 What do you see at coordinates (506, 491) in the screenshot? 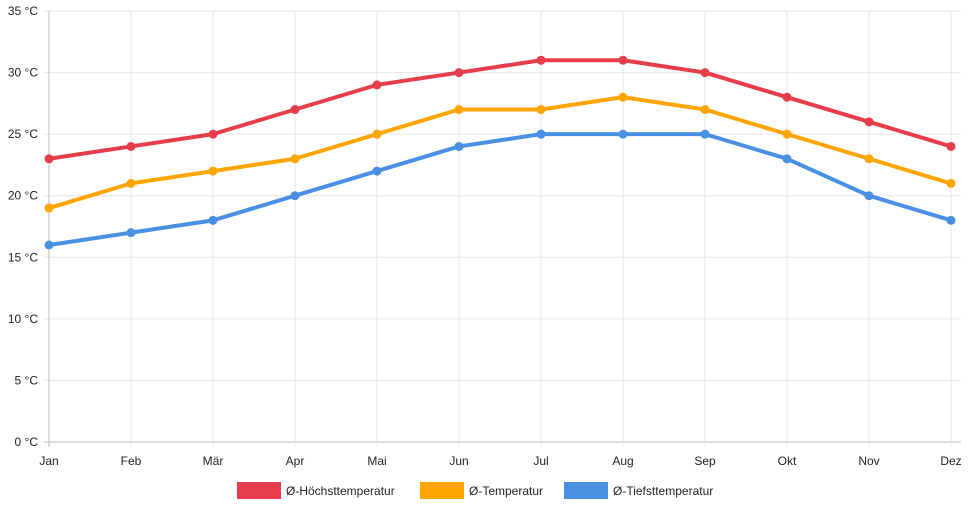
I see `legend-label: Ø-Temperatur` at bounding box center [506, 491].